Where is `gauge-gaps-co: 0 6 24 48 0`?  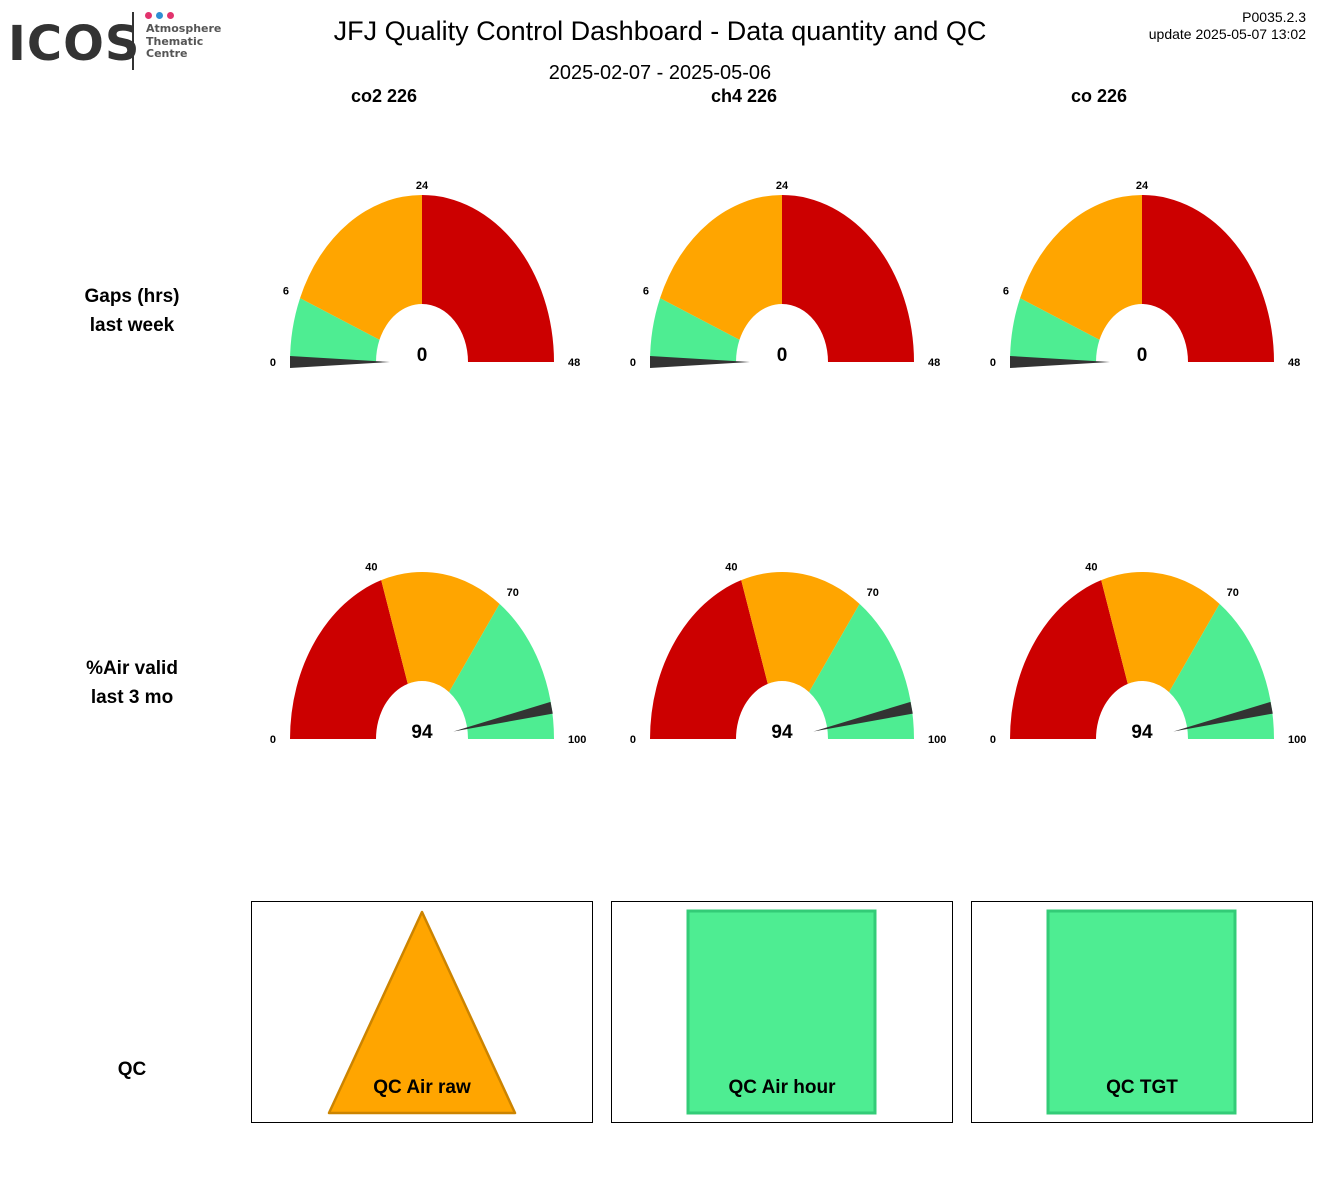
gauge-gaps-co: 0 6 24 48 0 is located at coordinates (1145, 274).